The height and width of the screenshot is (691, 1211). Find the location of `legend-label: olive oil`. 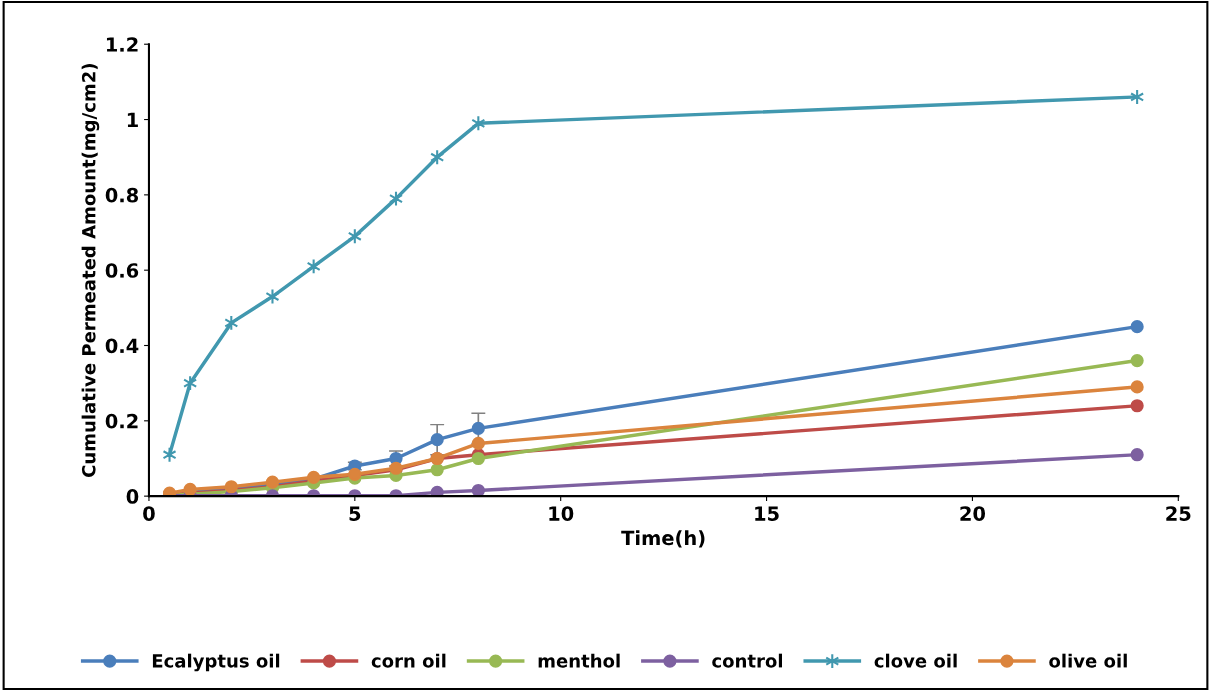

legend-label: olive oil is located at coordinates (1088, 660).